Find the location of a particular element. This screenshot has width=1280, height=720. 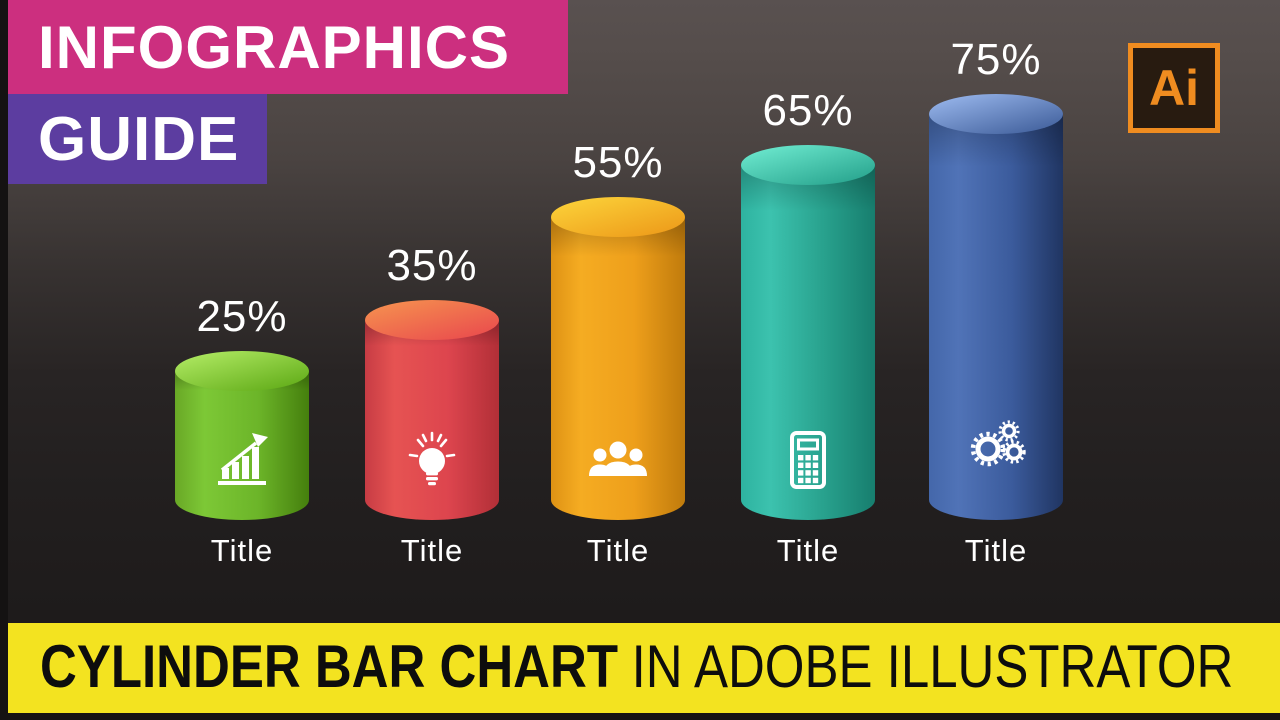

percent-label: 75% is located at coordinates (996, 59).